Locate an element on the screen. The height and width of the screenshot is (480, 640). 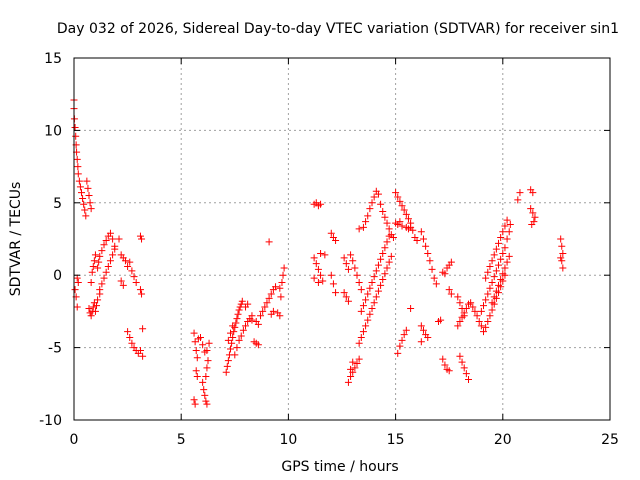
y-tick-label: -10 is located at coordinates (50, 421).